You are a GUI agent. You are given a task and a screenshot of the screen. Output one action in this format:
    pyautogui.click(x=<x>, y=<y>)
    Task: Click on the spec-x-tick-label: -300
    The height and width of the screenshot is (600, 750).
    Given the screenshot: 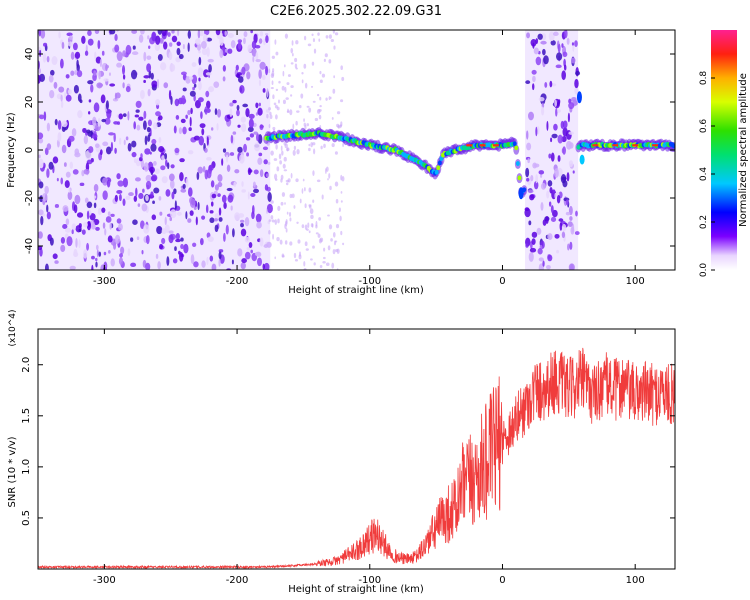 What is the action you would take?
    pyautogui.click(x=104, y=281)
    